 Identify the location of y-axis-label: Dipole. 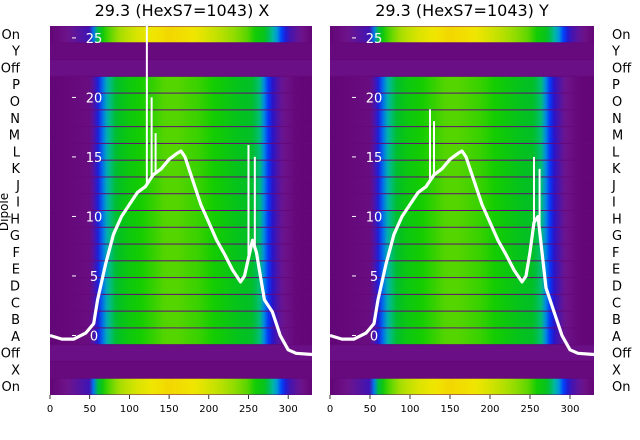
(5, 212).